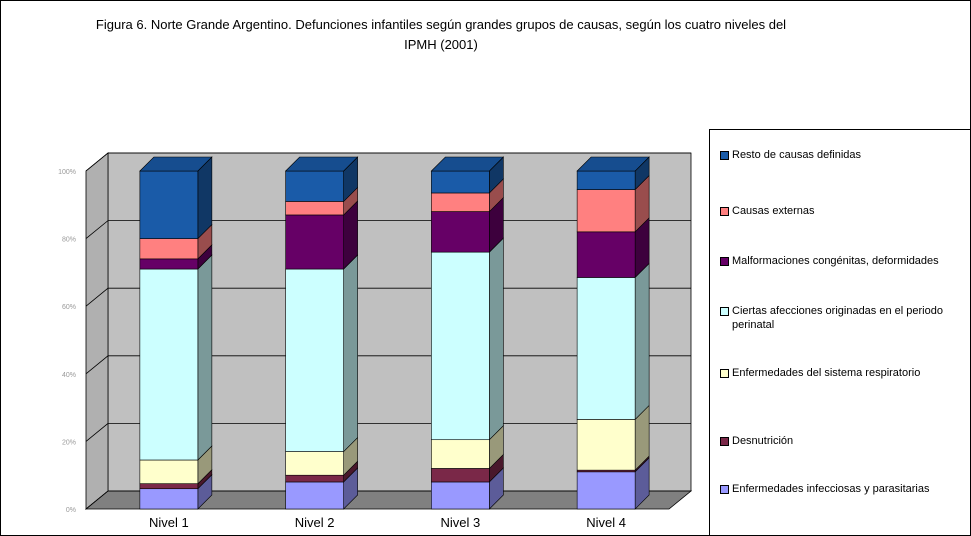  What do you see at coordinates (845, 441) in the screenshot?
I see `legend-item: Desnutrición` at bounding box center [845, 441].